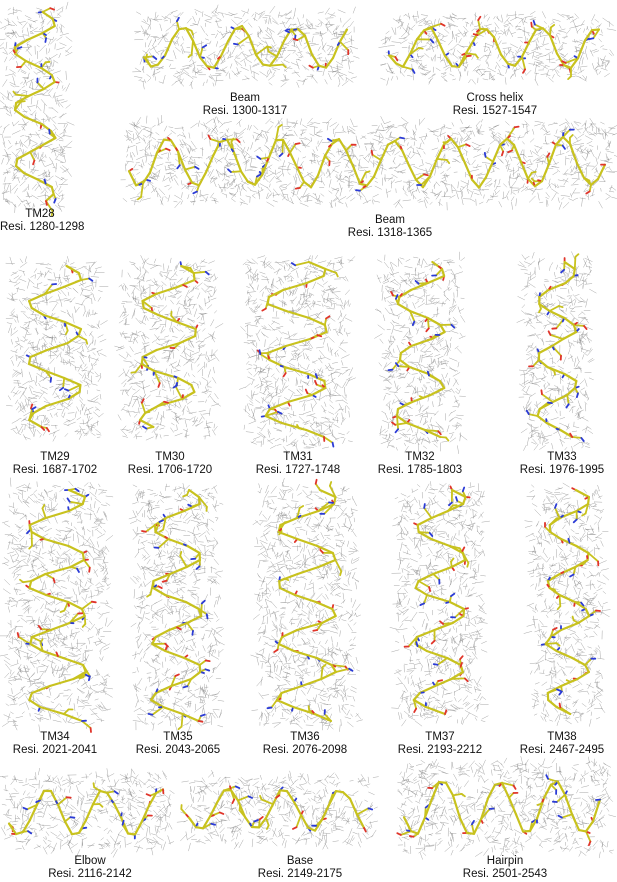 The width and height of the screenshot is (617, 882). I want to click on density-map-tm33, so click(556, 351).